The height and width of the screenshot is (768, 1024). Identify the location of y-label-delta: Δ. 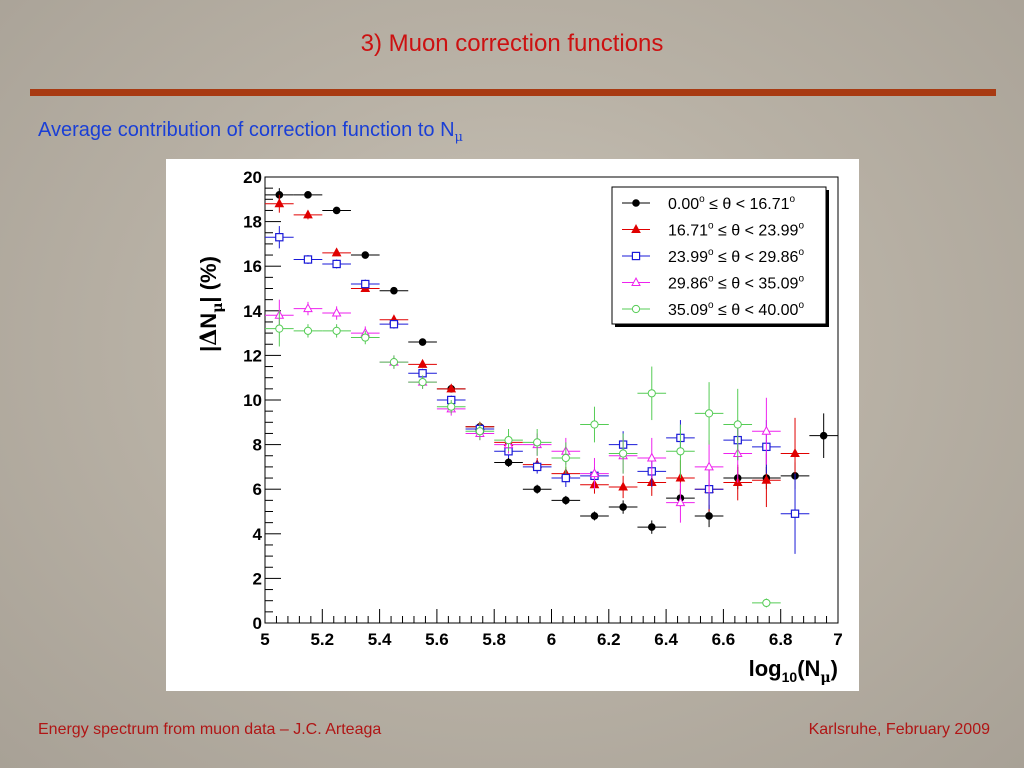
(209, 337).